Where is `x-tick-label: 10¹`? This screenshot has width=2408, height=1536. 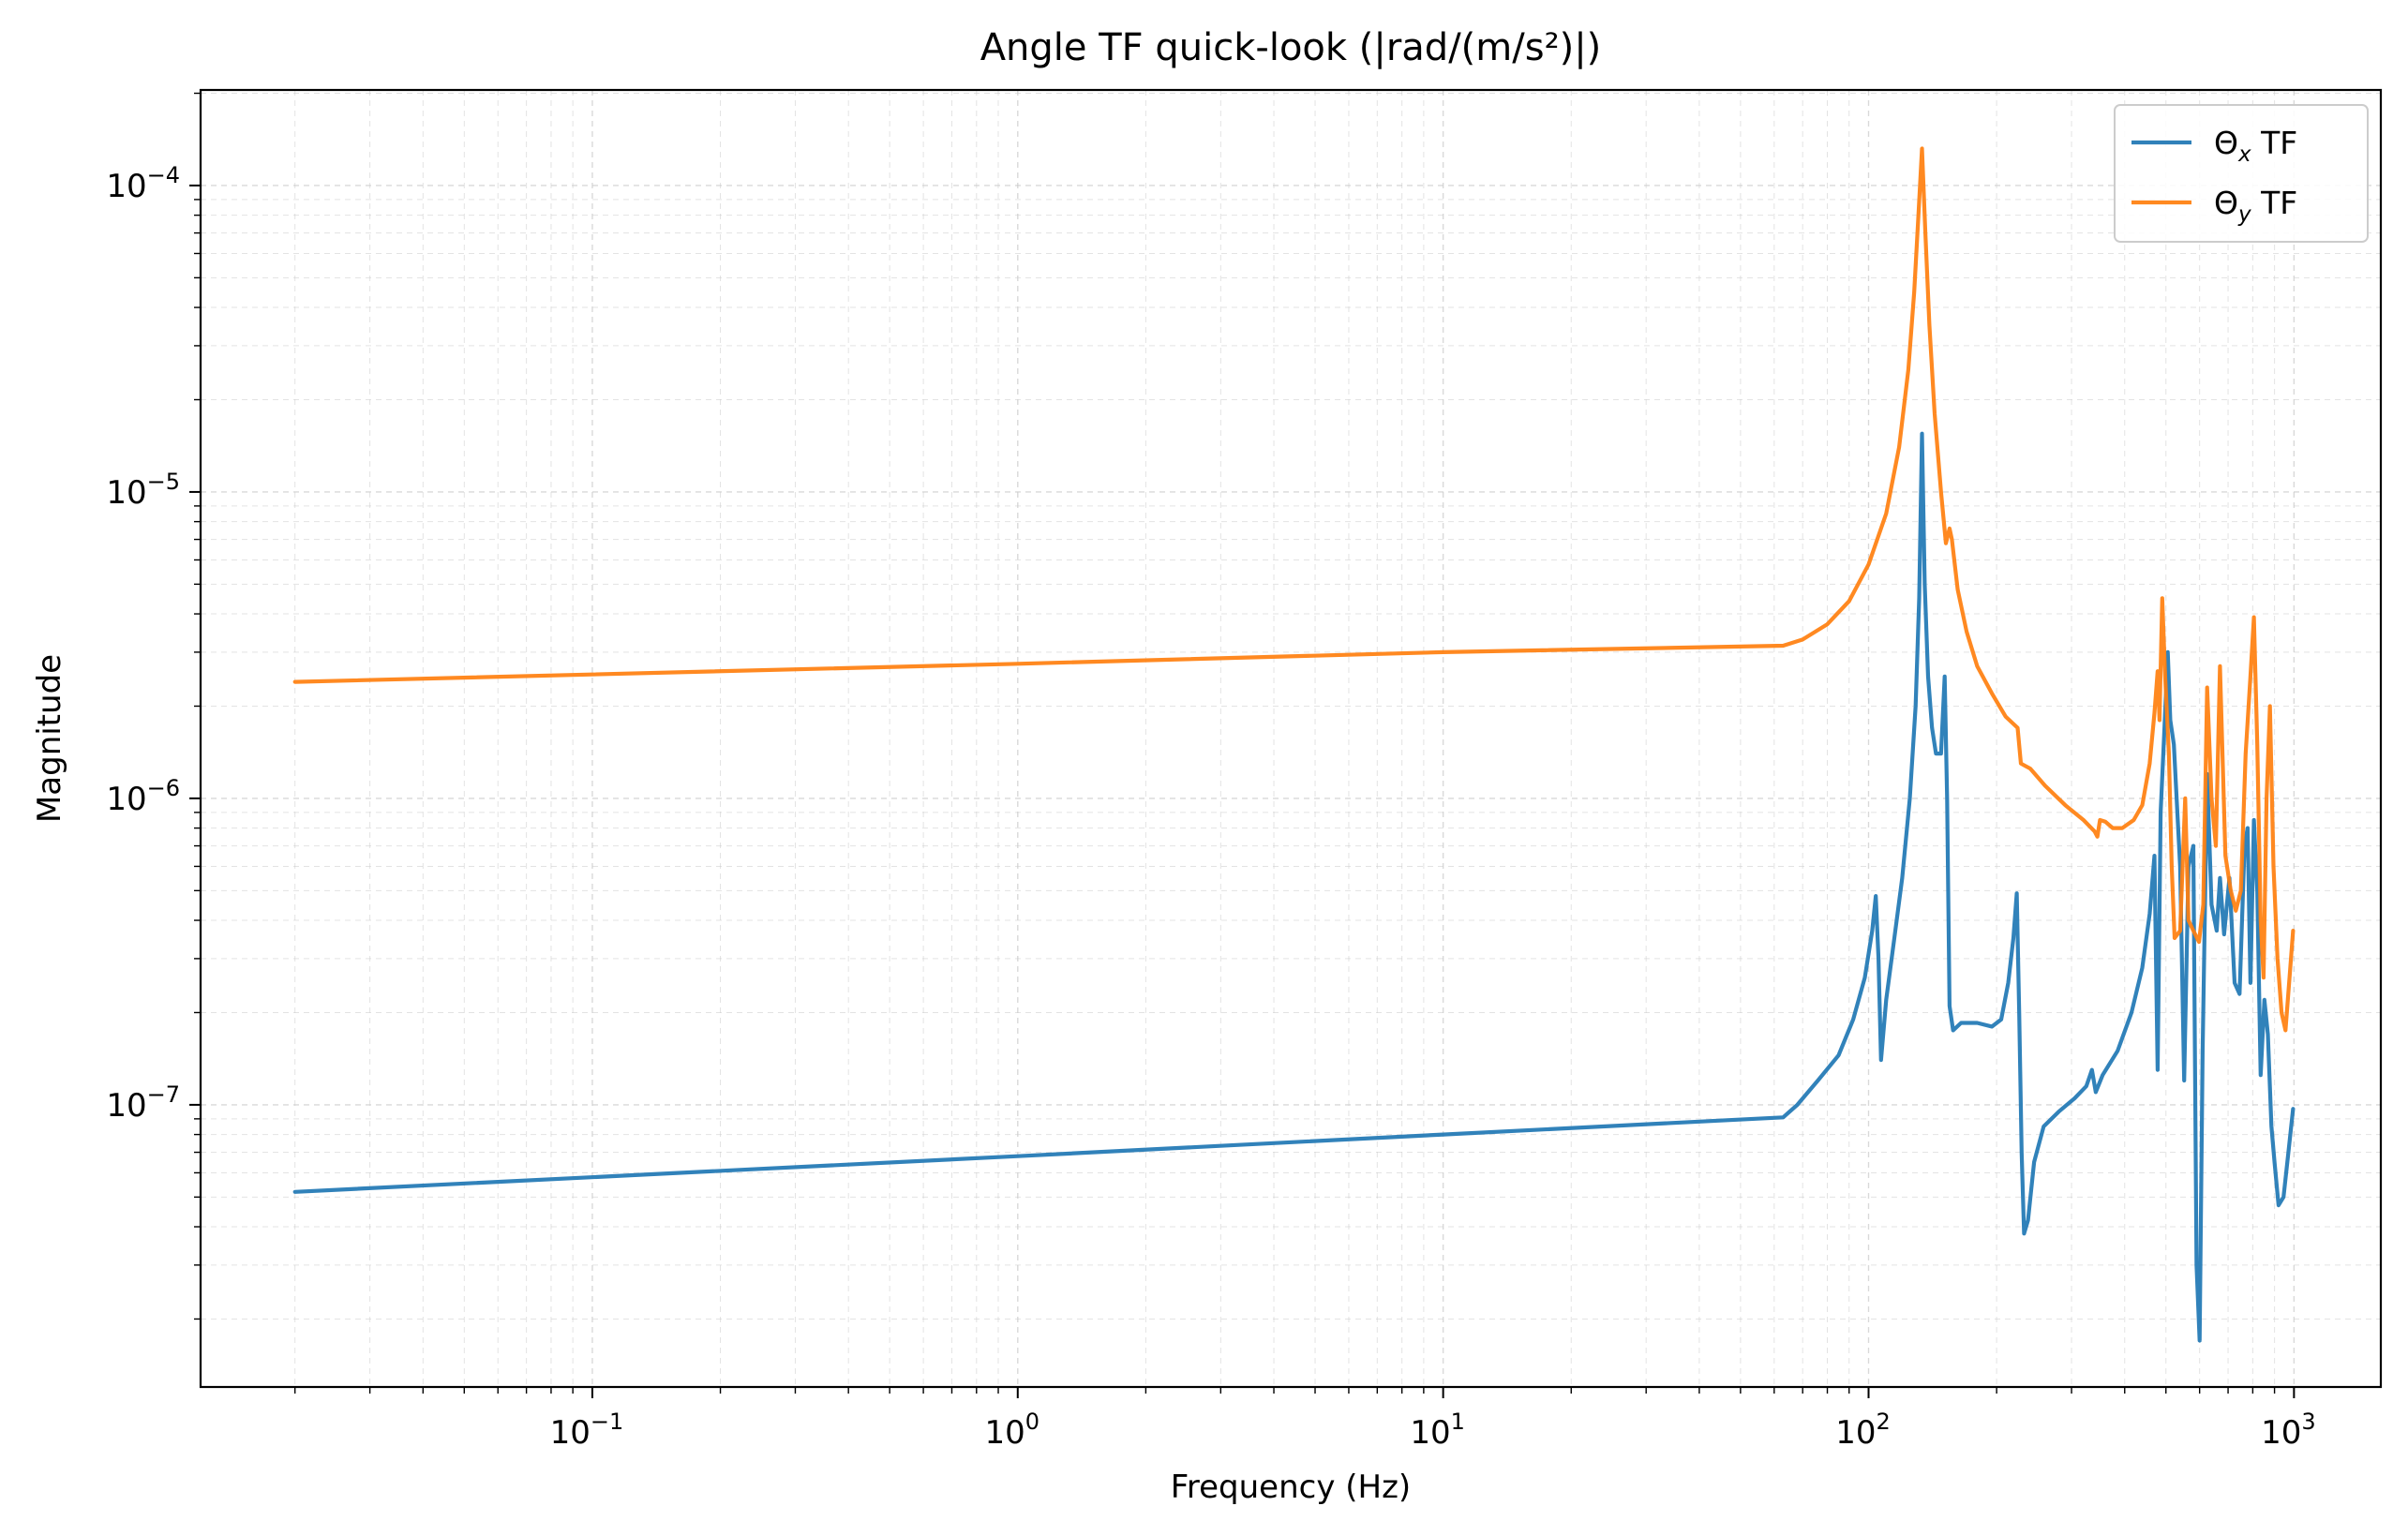
x-tick-label: 10¹ is located at coordinates (1437, 1430).